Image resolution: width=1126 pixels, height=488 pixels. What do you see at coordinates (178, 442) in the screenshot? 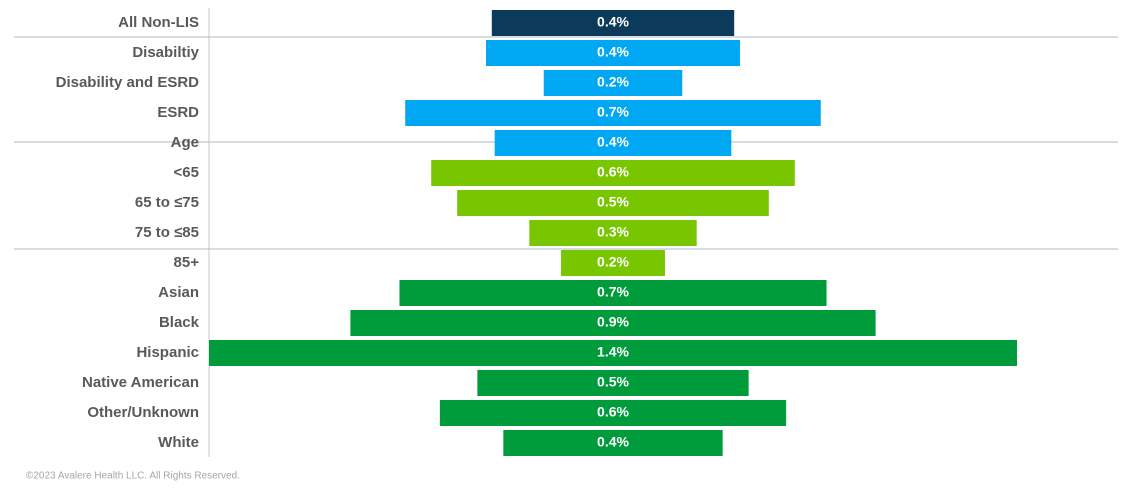
I see `category-label: White` at bounding box center [178, 442].